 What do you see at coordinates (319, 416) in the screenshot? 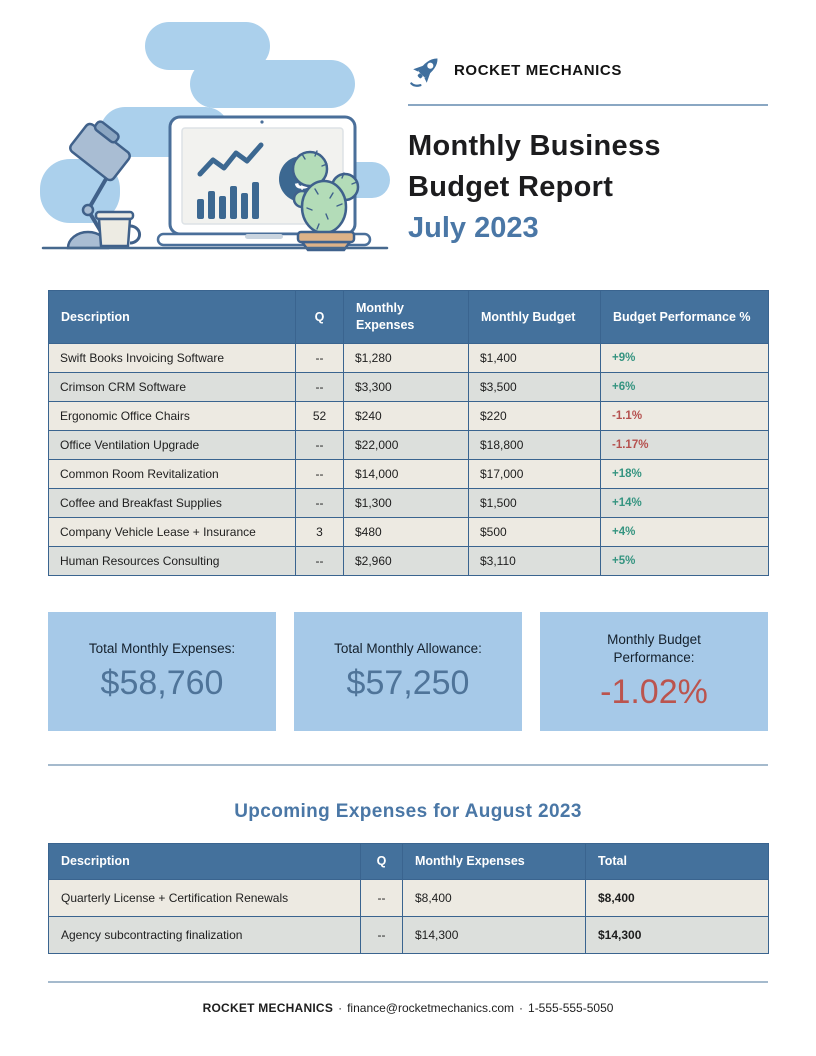
I see `cell-q: 52` at bounding box center [319, 416].